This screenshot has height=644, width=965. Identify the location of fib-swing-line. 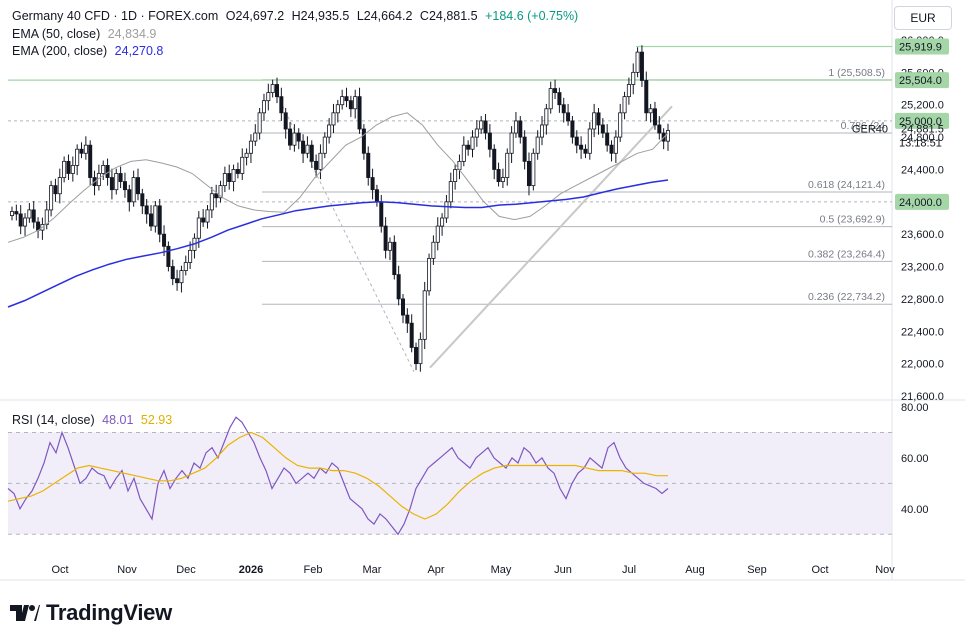
(343, 228).